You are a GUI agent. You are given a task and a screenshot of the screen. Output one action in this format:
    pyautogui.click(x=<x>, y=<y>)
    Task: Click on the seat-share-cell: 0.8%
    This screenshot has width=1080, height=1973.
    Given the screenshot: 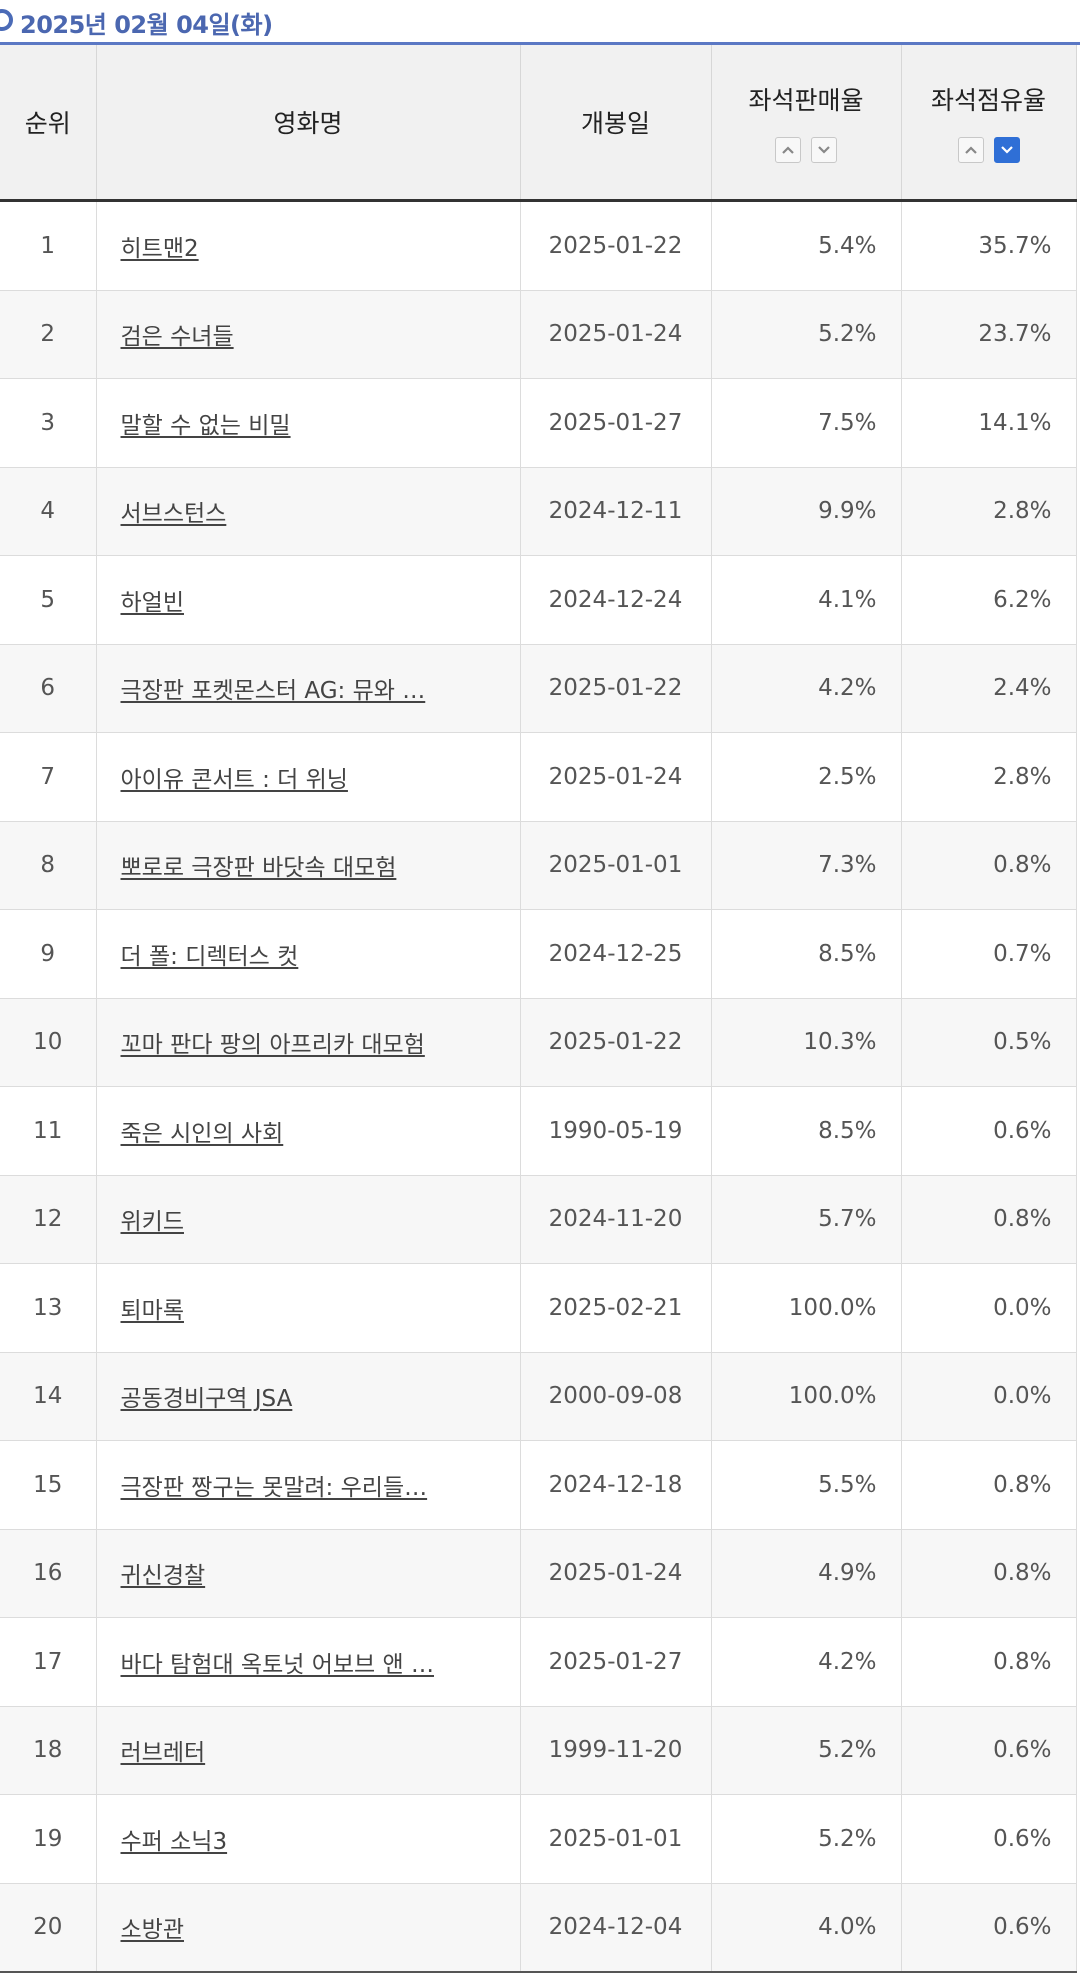 What is the action you would take?
    pyautogui.click(x=989, y=1573)
    